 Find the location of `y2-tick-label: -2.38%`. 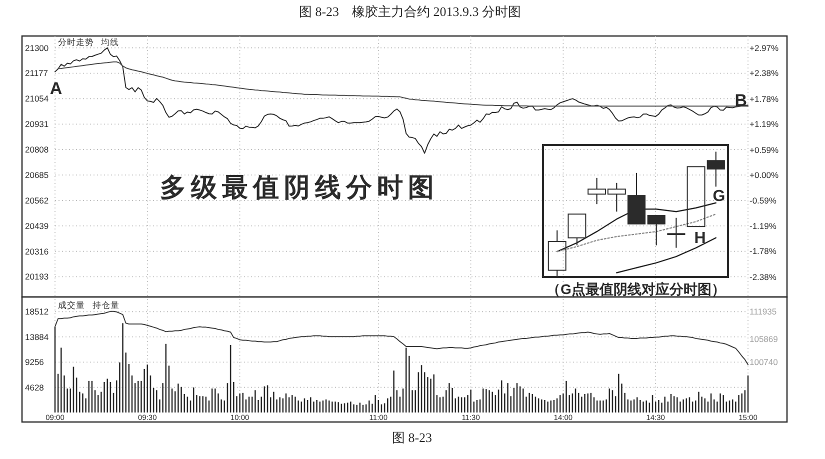

y2-tick-label: -2.38% is located at coordinates (763, 277).